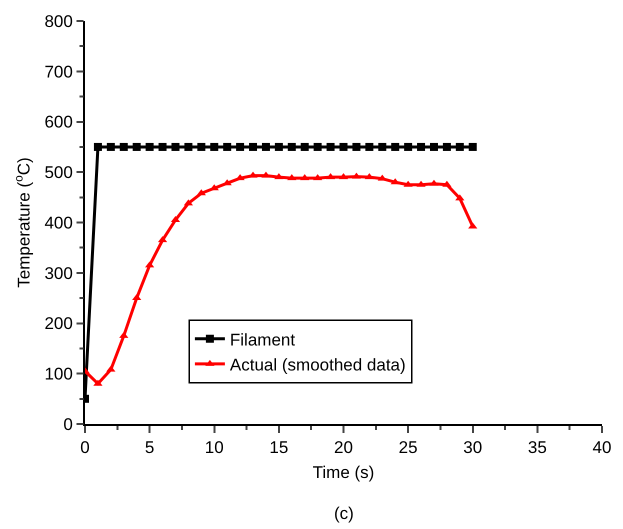 This screenshot has width=623, height=529. Describe the element at coordinates (58, 273) in the screenshot. I see `y-tick-label: 300` at that location.